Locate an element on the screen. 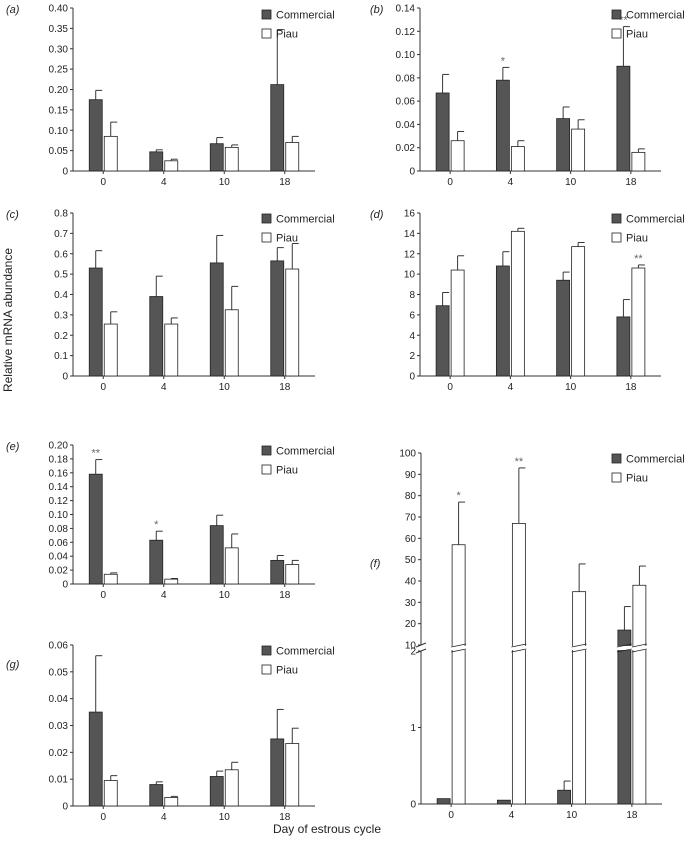 The height and width of the screenshot is (844, 694). y-tick-label: 60 is located at coordinates (411, 539).